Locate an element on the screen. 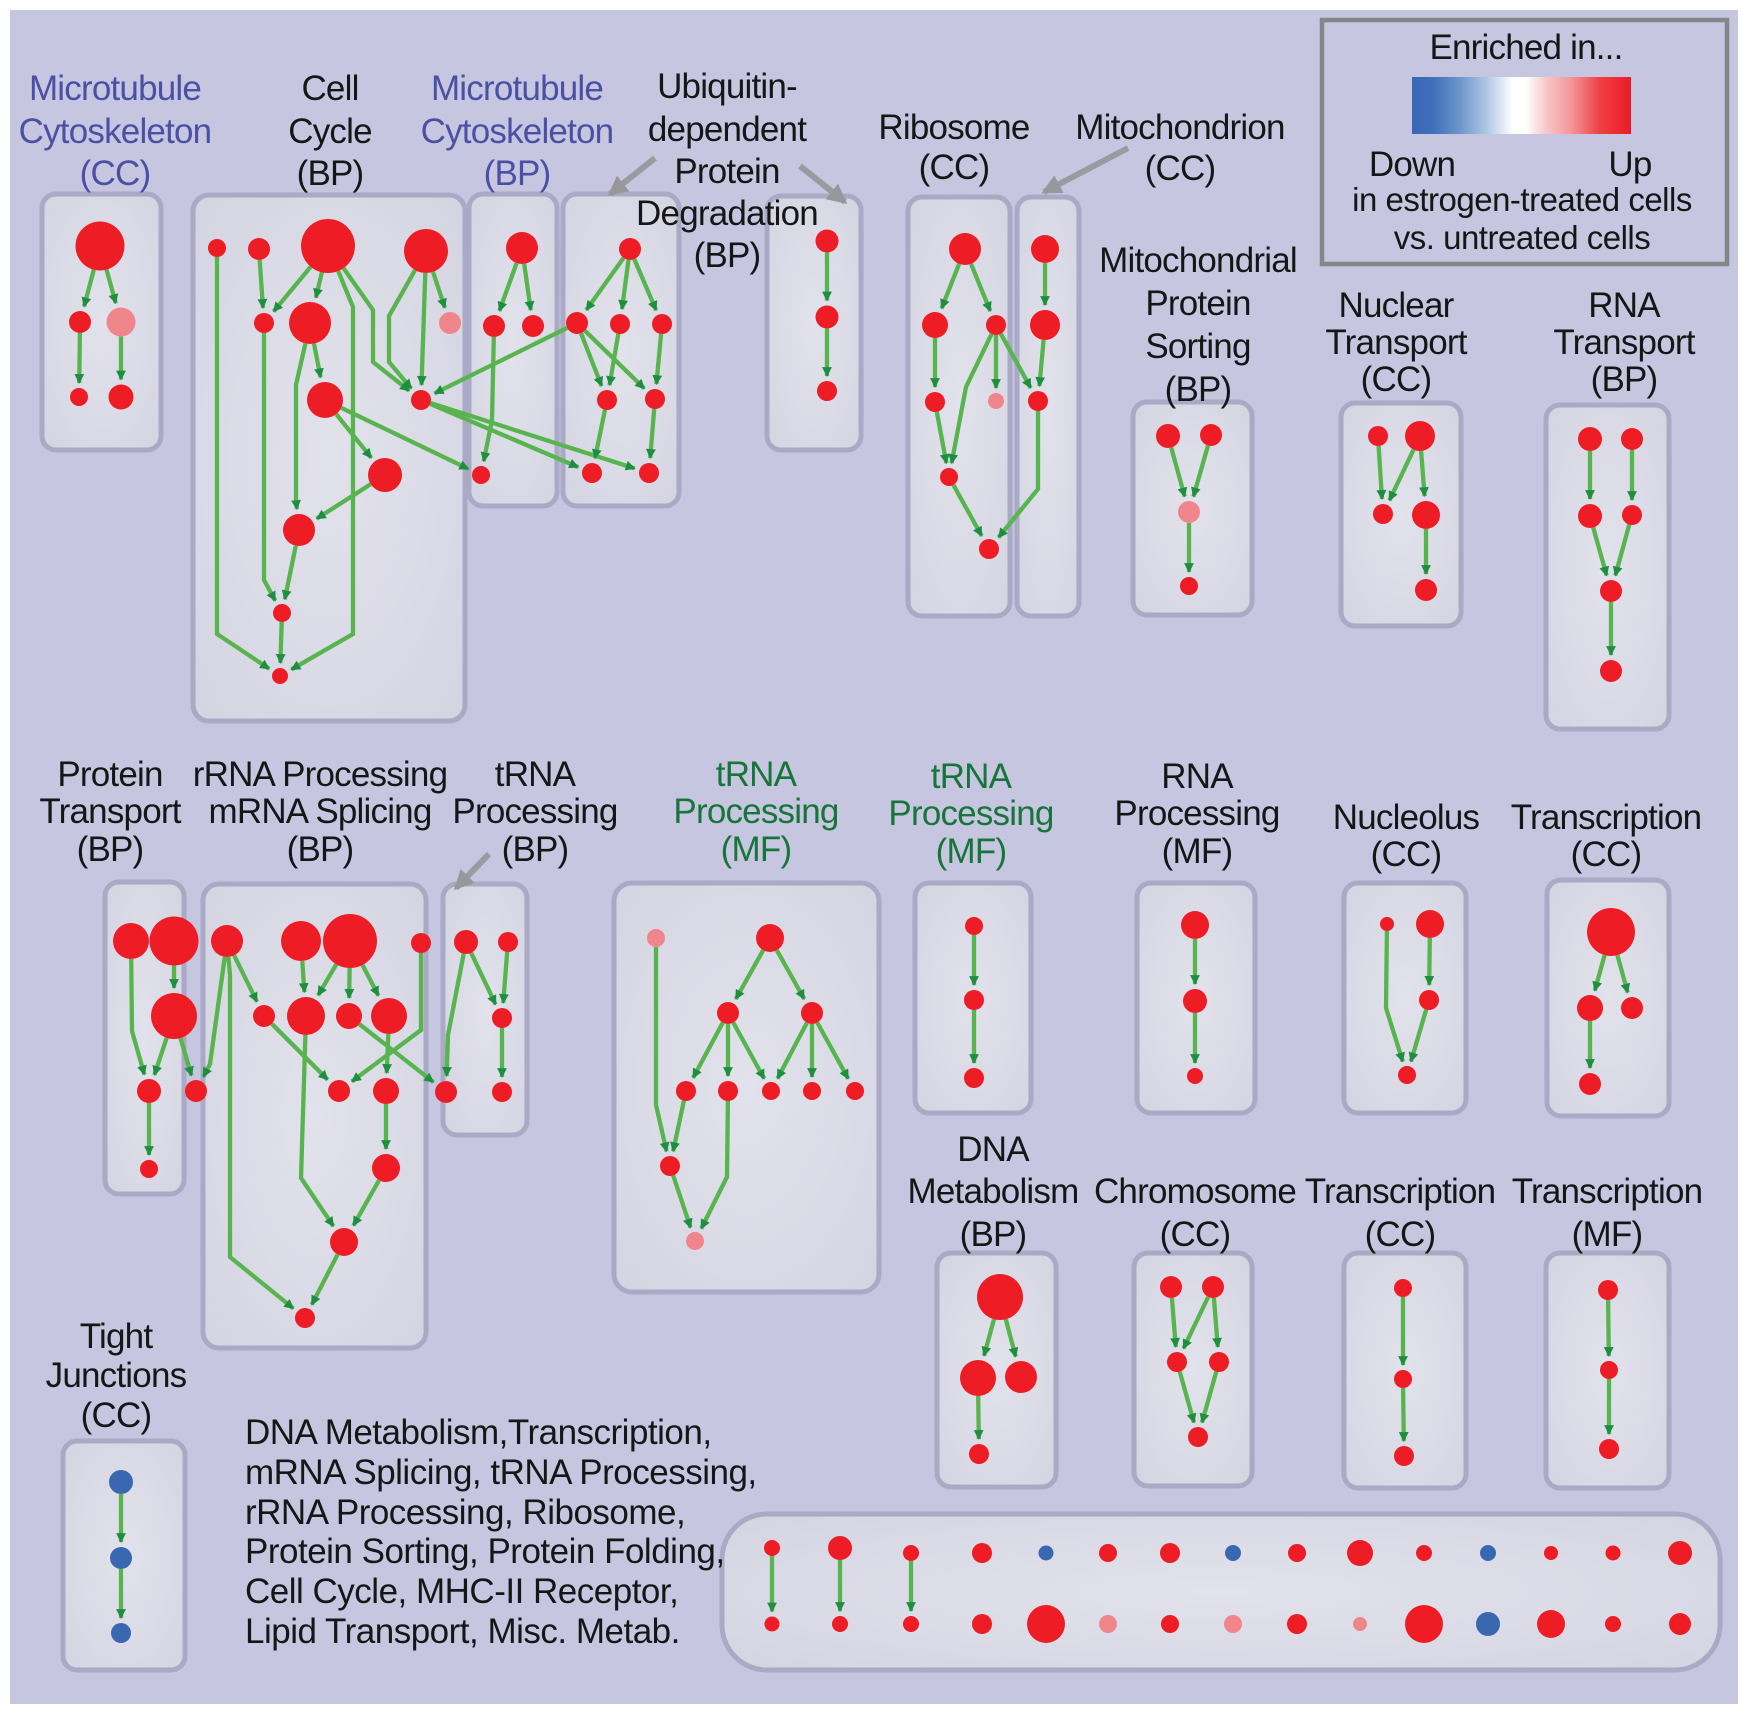  svg-text: Down is located at coordinates (1412, 164).